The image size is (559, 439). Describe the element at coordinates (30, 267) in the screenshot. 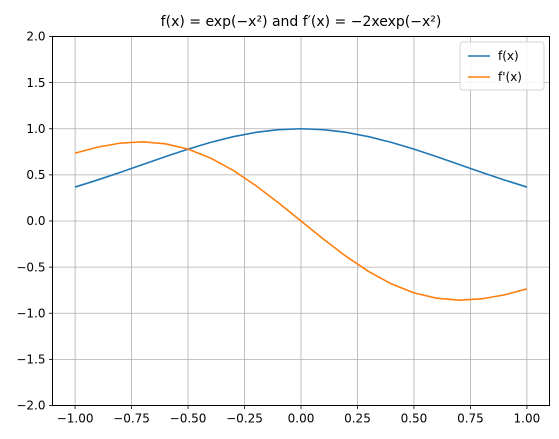

I see `y-tick-label: −0.5` at that location.